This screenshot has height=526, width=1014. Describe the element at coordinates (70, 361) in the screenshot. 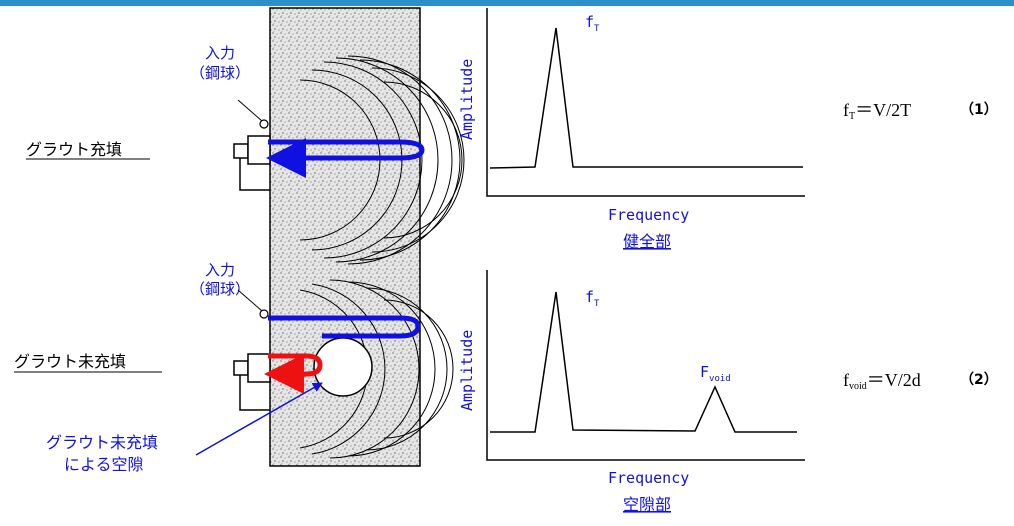

I see `unfilled-label: グラウト未充填` at that location.